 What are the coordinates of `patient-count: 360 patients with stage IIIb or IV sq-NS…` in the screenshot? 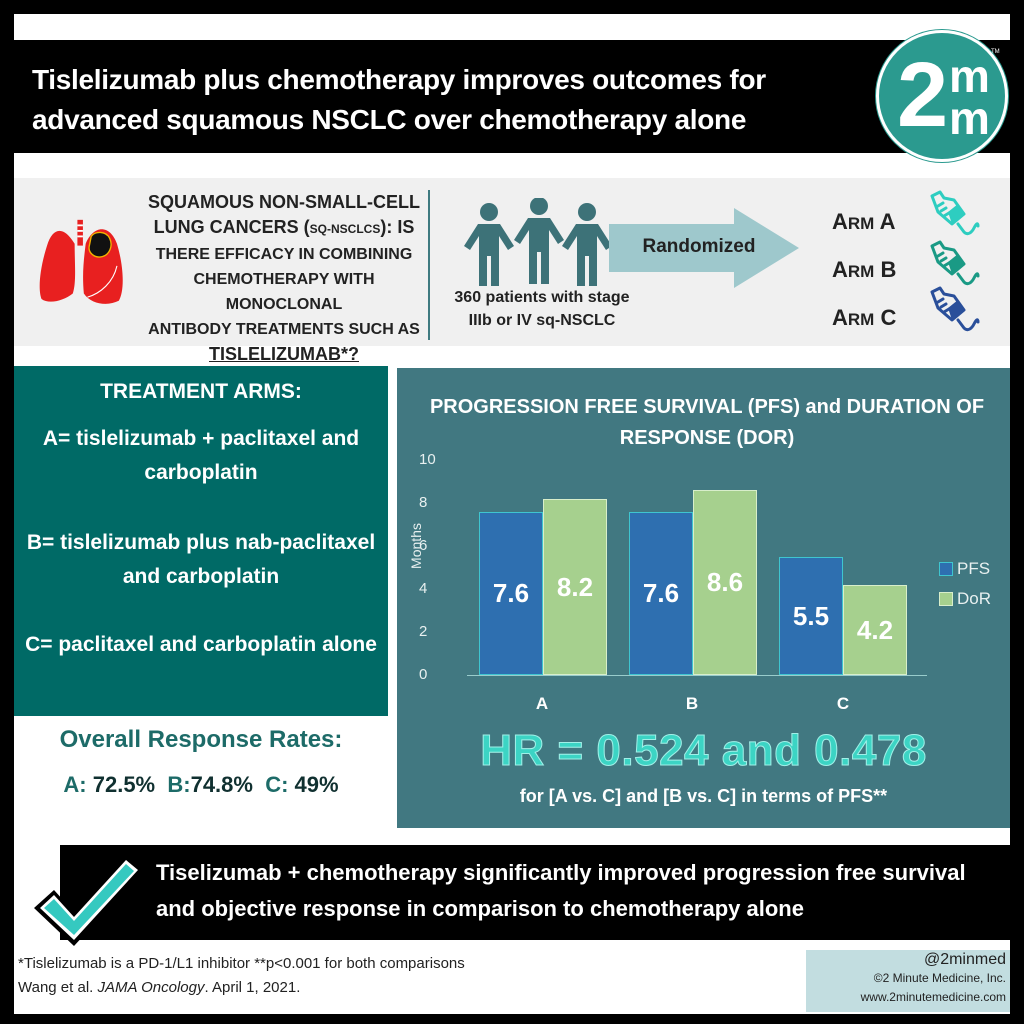 It's located at (542, 309).